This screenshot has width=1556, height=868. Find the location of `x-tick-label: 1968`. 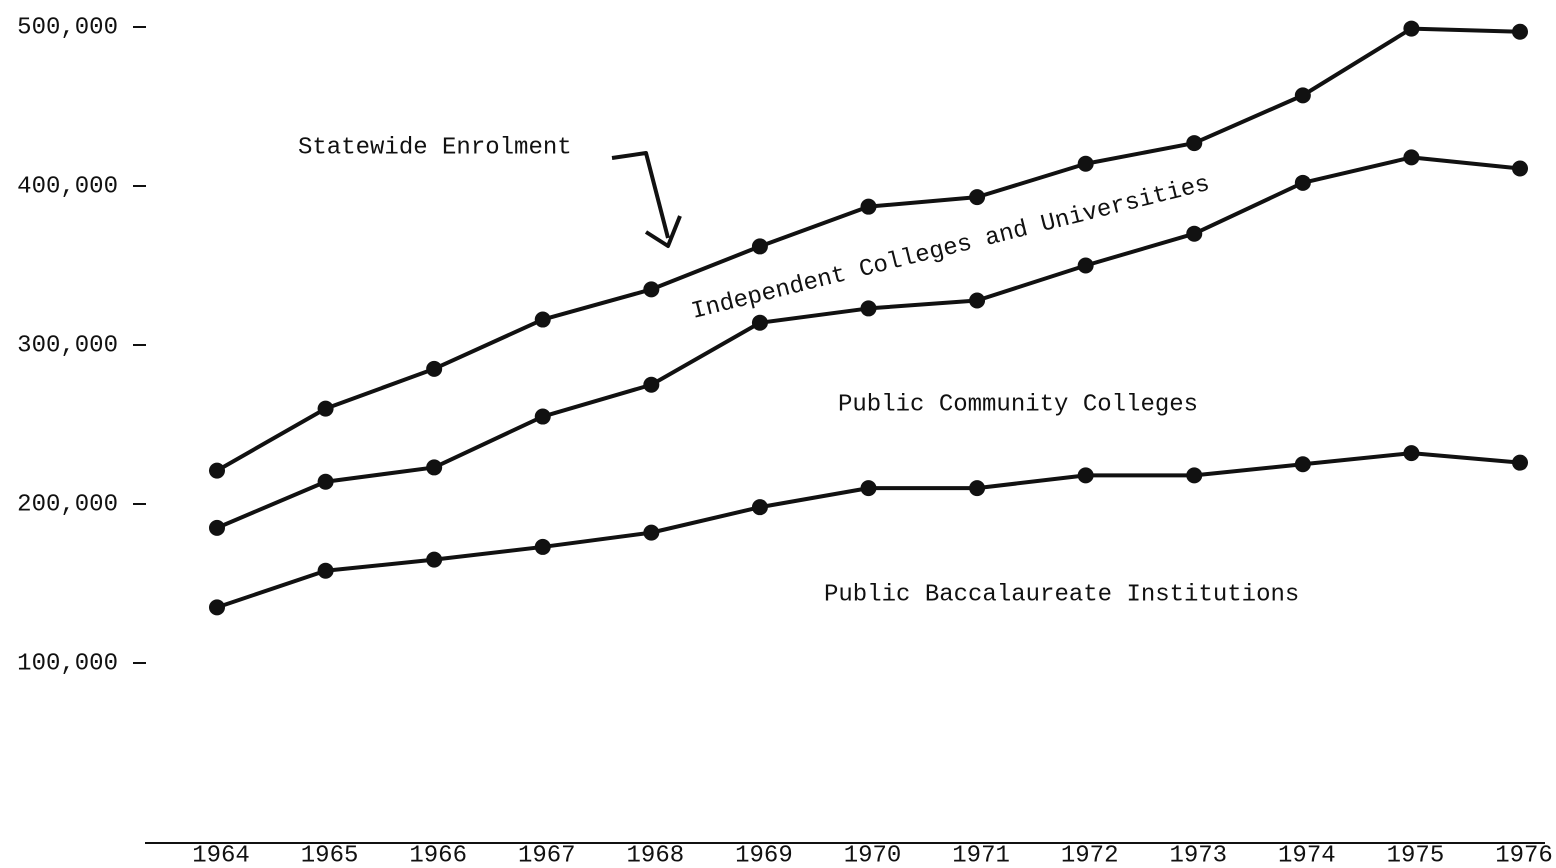

x-tick-label: 1968 is located at coordinates (656, 855).